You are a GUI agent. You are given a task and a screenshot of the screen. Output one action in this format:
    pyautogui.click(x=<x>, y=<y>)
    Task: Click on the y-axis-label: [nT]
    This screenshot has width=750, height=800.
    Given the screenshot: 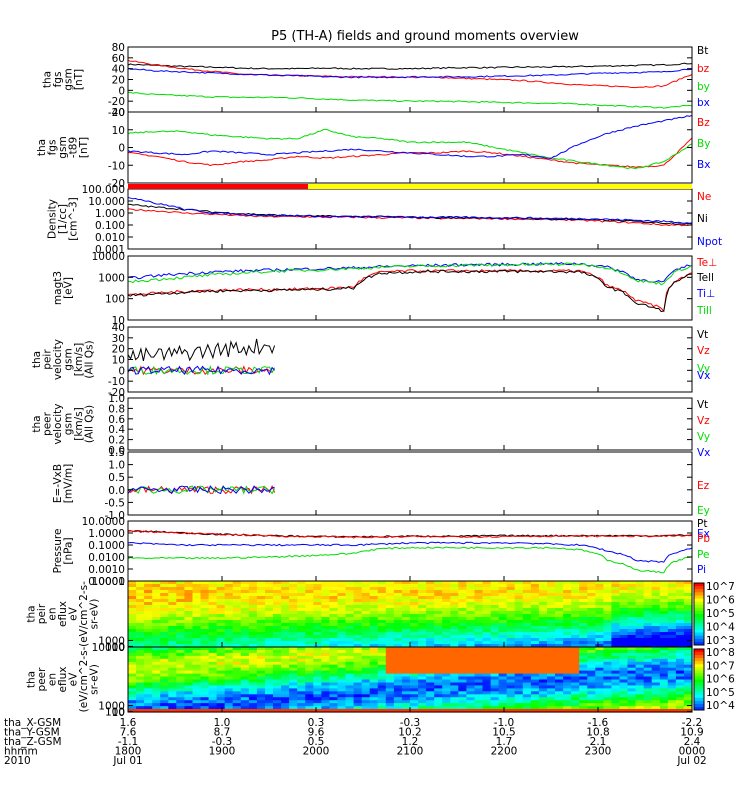 What is the action you would take?
    pyautogui.click(x=79, y=79)
    